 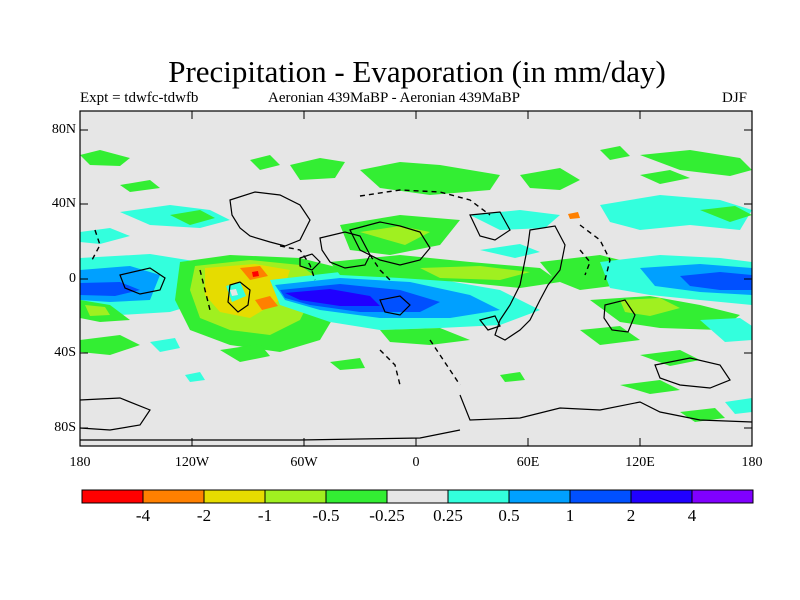 What do you see at coordinates (417, 71) in the screenshot?
I see `chart-title: Precipitation - Evaporation (in mm/day)` at bounding box center [417, 71].